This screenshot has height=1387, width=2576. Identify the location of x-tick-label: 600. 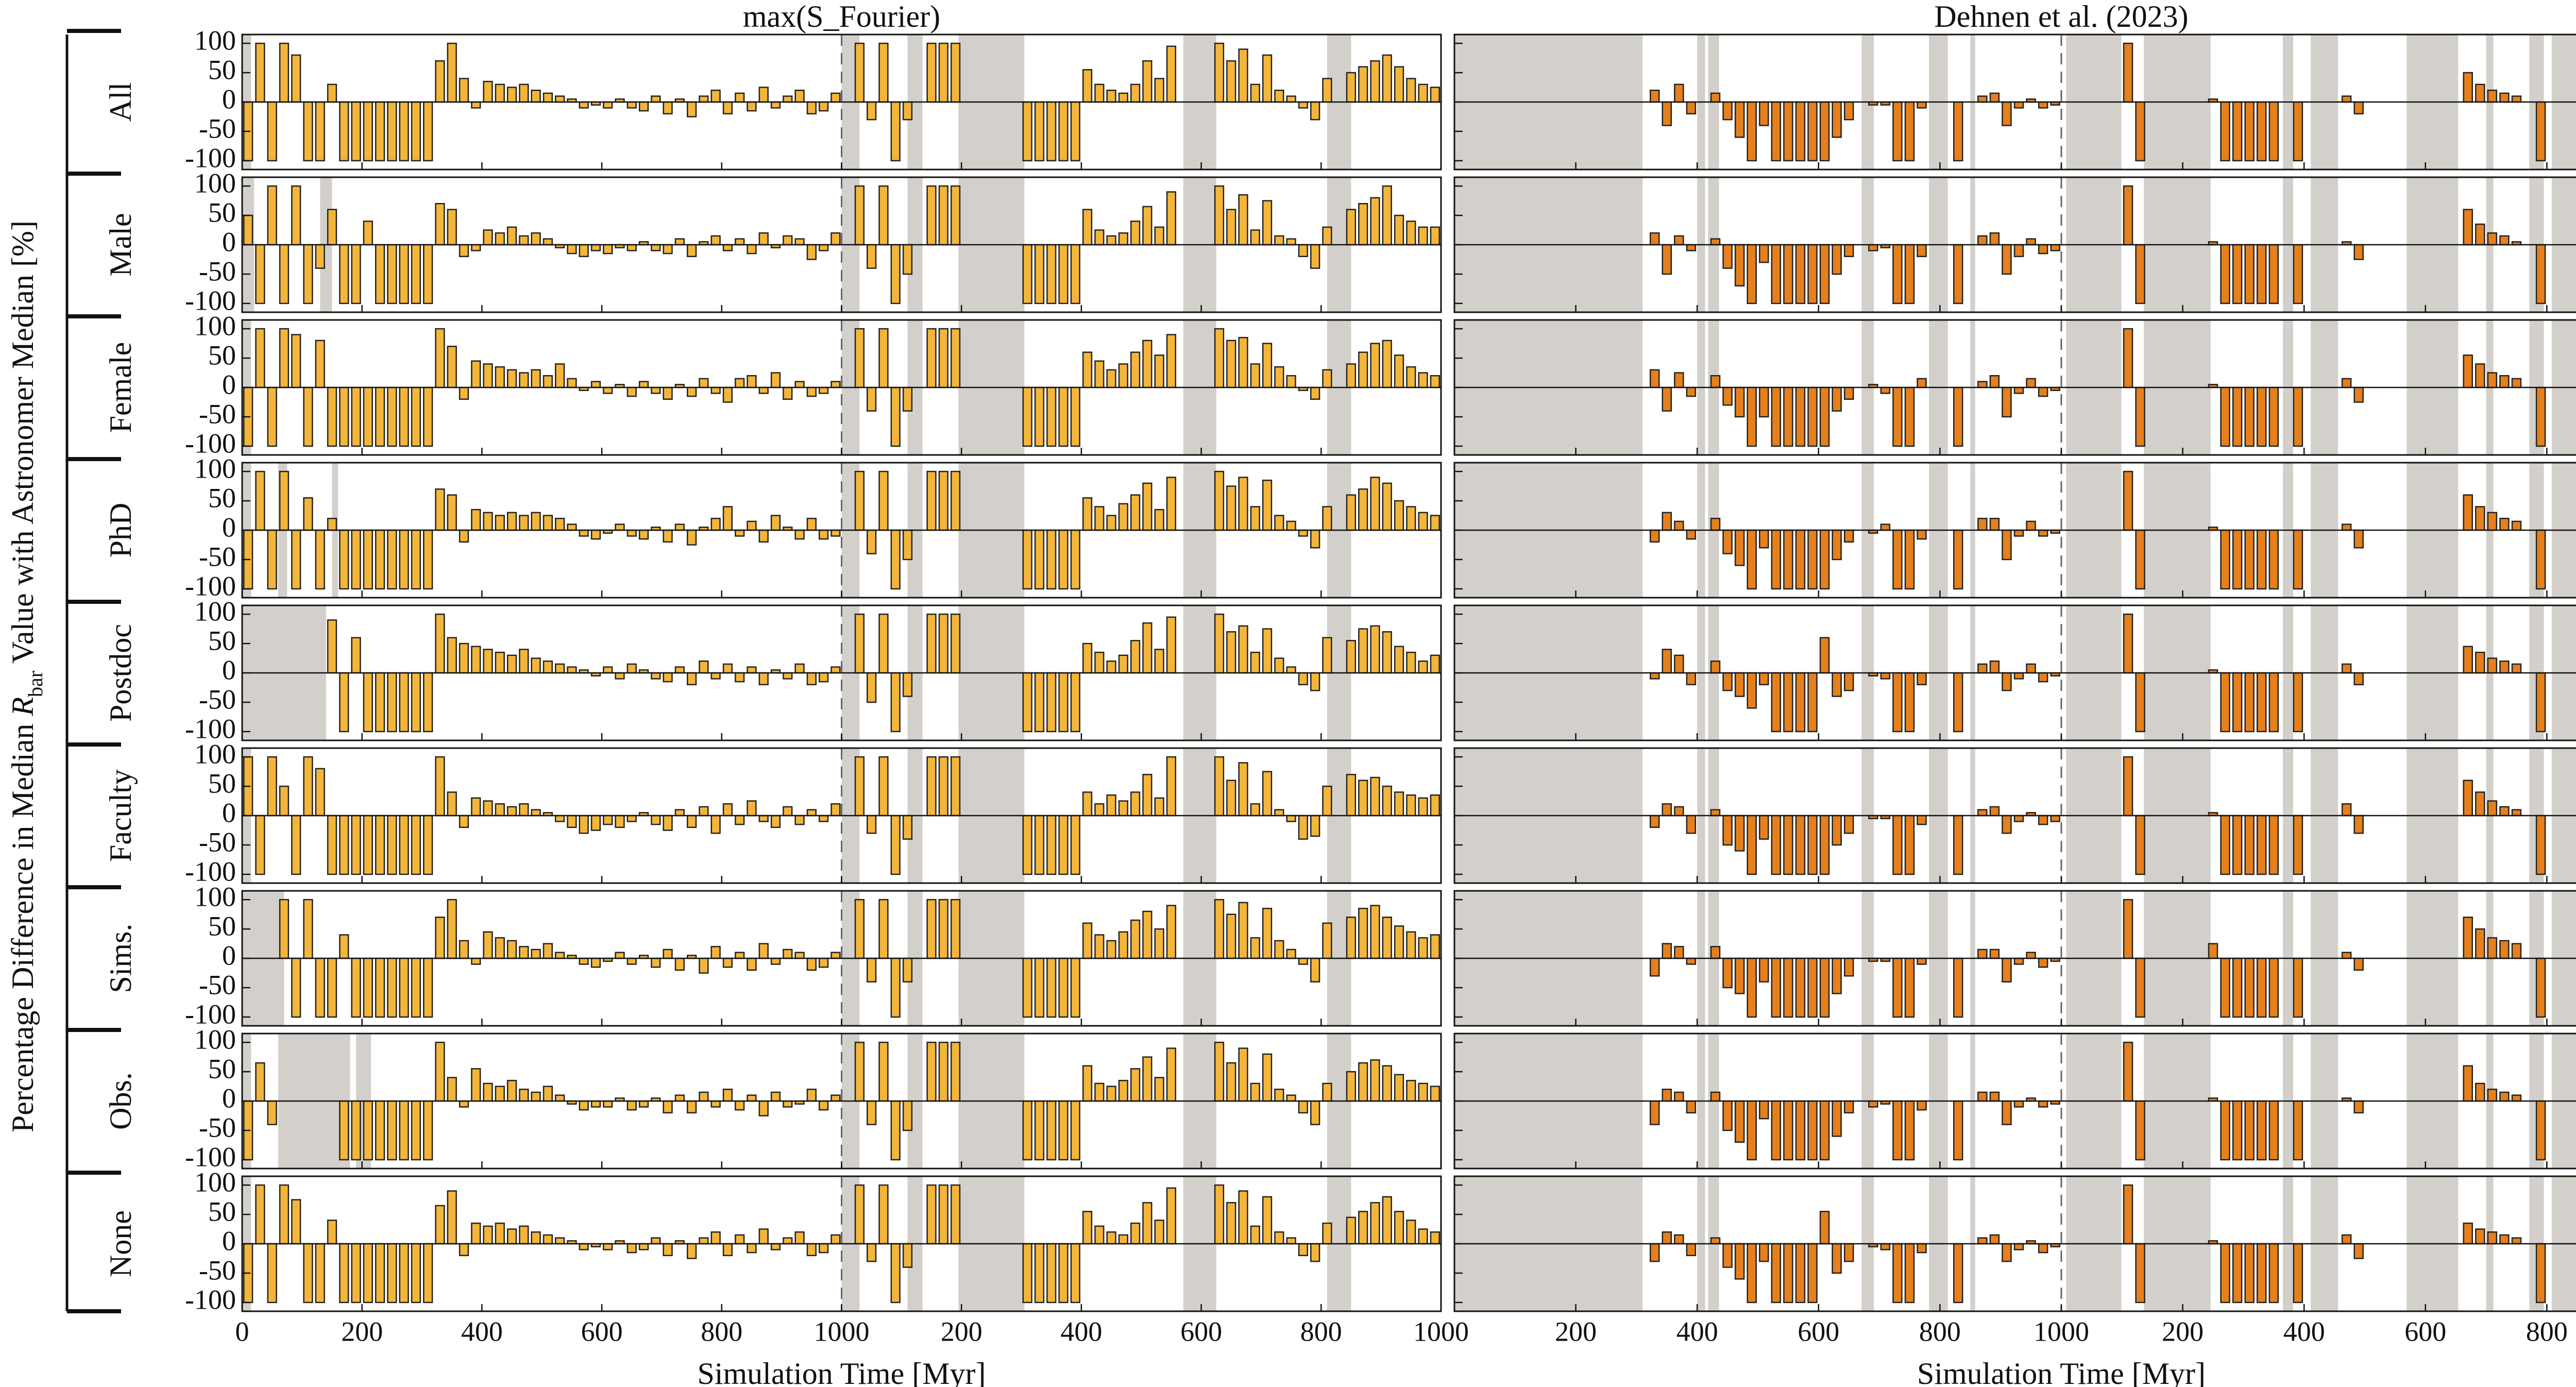
(602, 1331).